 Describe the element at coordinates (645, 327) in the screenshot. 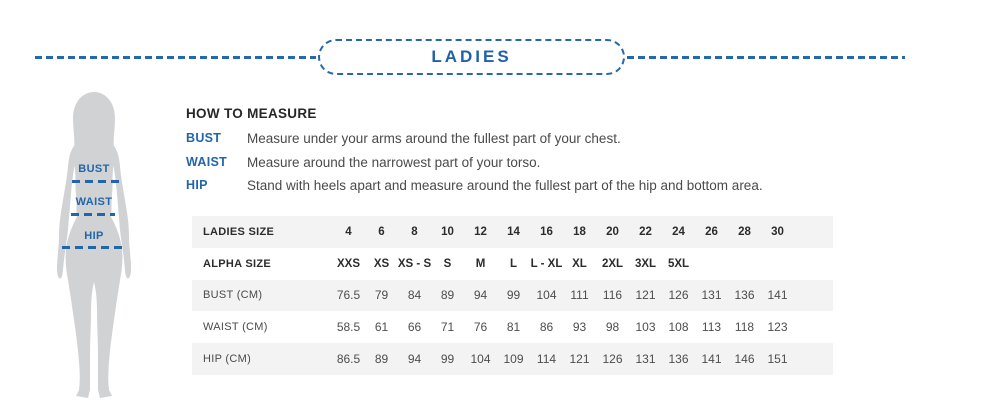

I see `table-cell: 103` at that location.